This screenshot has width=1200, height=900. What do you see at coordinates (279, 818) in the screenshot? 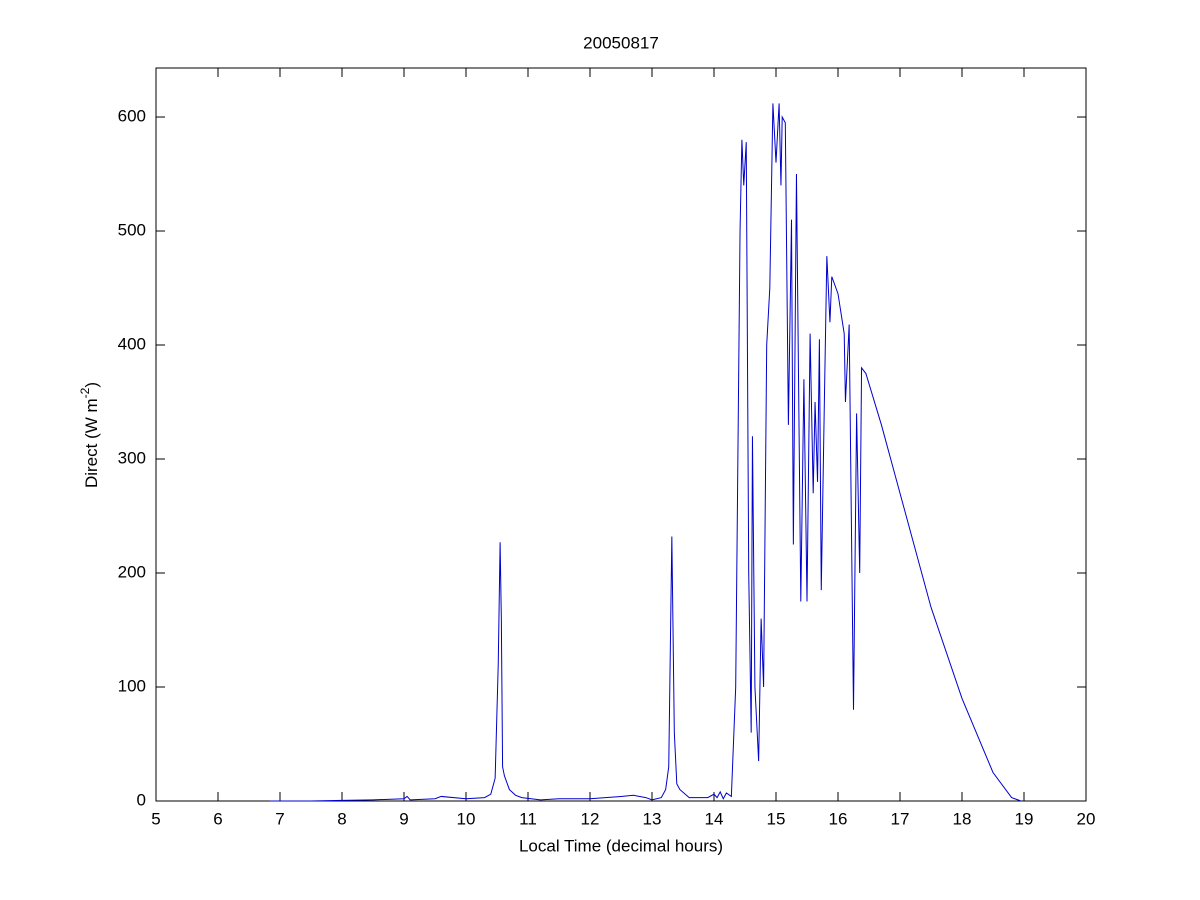
I see `x-tick-label: 7` at bounding box center [279, 818].